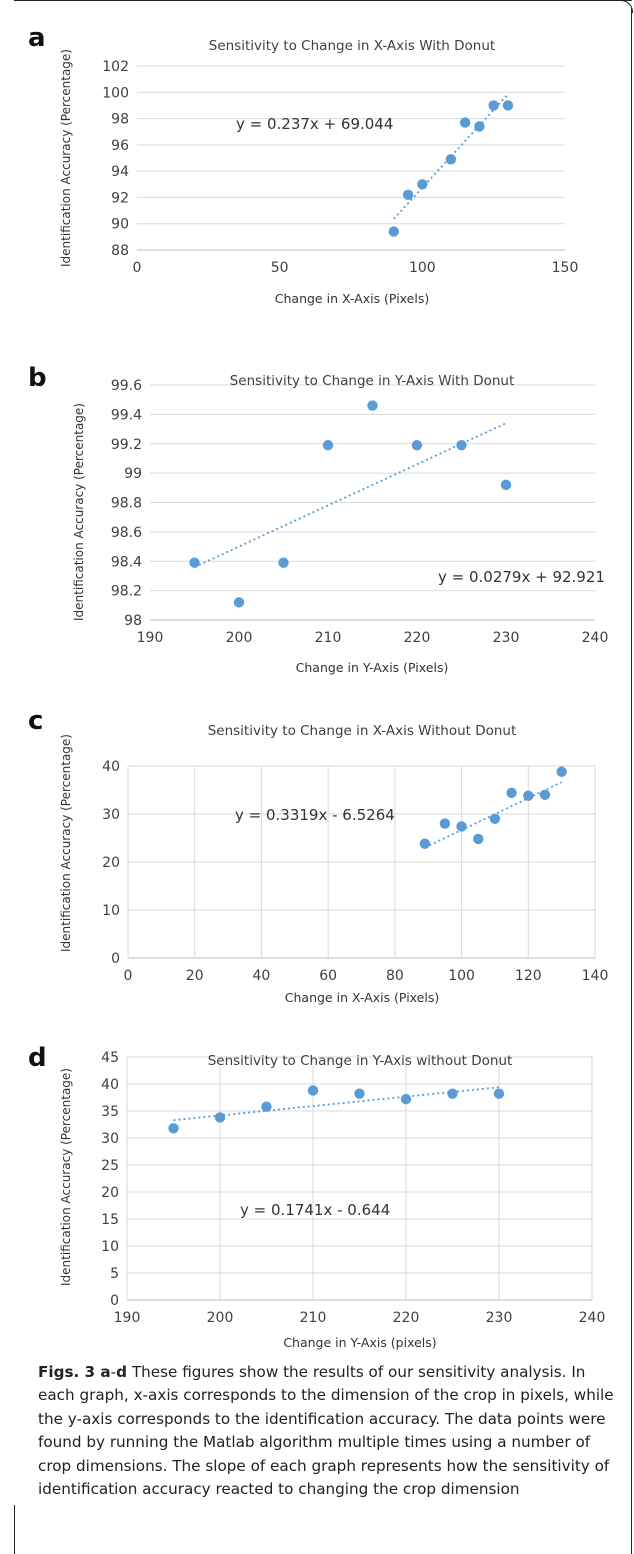 The height and width of the screenshot is (1554, 634). What do you see at coordinates (37, 378) in the screenshot?
I see `panel-letter: b` at bounding box center [37, 378].